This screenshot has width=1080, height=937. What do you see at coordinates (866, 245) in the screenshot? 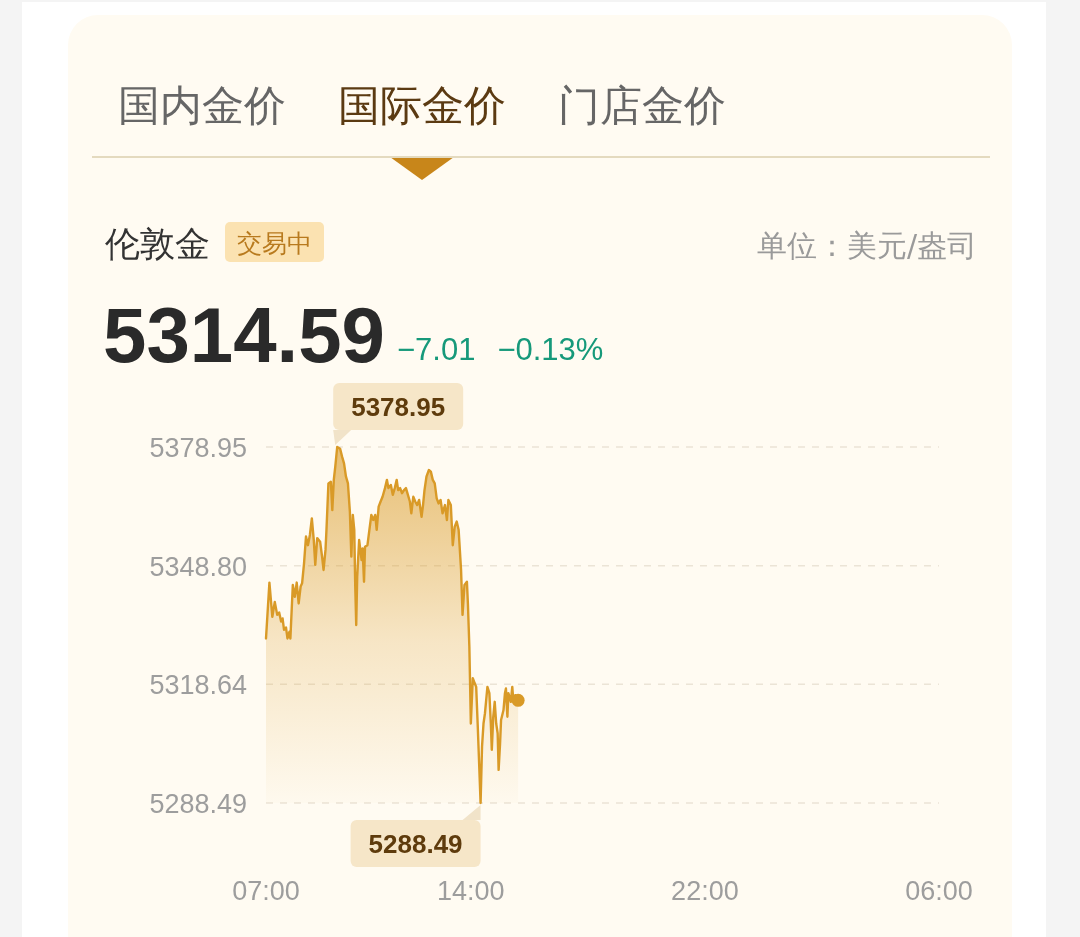
I see `text: 单位：美元/盎司` at bounding box center [866, 245].